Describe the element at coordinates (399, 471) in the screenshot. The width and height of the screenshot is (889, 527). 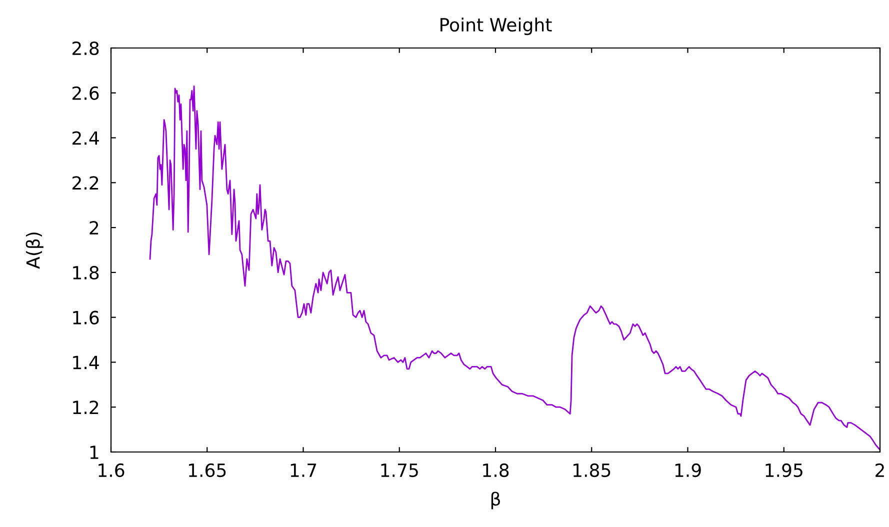
I see `x-tick-label: 1.75` at that location.